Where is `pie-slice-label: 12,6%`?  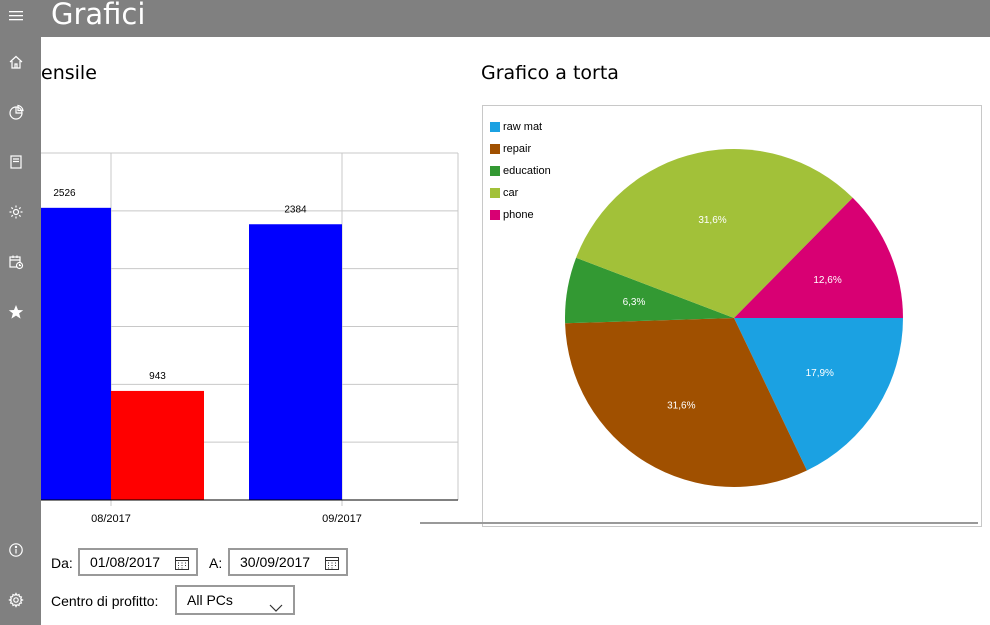 pie-slice-label: 12,6% is located at coordinates (827, 280).